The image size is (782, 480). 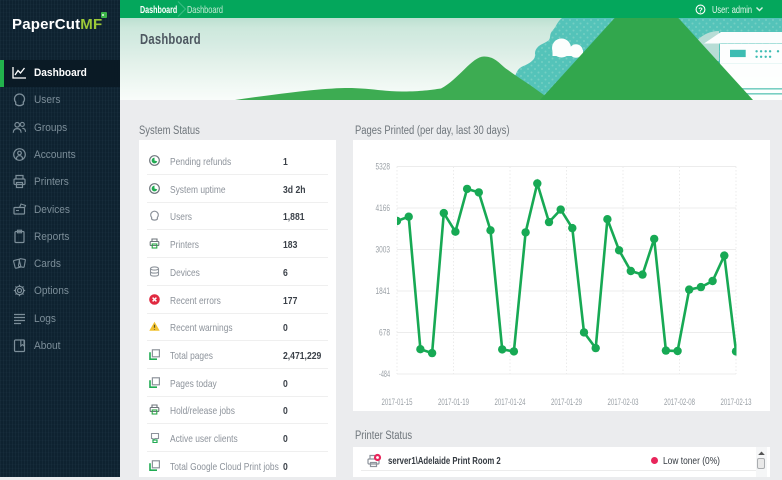 What do you see at coordinates (453, 402) in the screenshot?
I see `svg-text: 2017-01-19` at bounding box center [453, 402].